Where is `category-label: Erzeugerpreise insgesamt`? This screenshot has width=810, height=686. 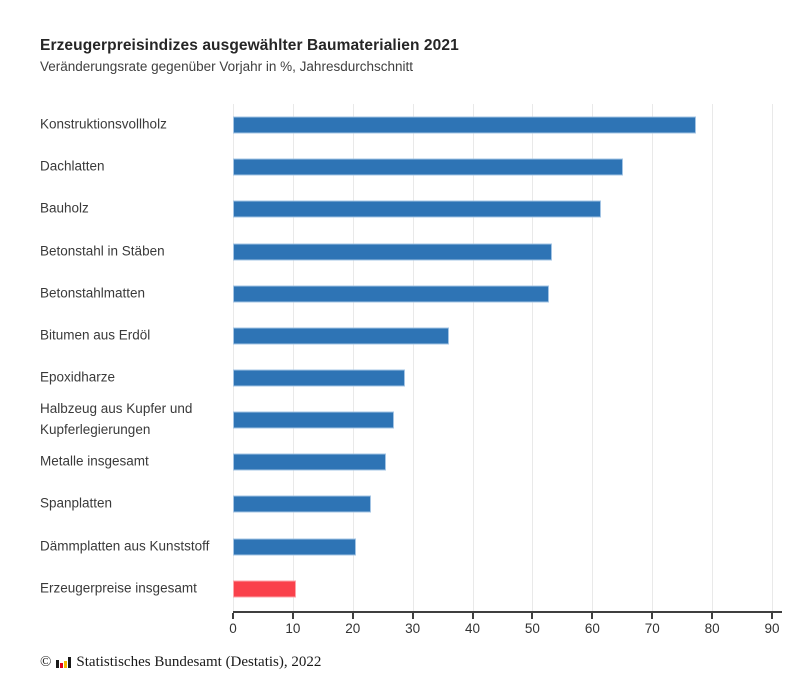
category-label: Erzeugerpreise insgesamt is located at coordinates (118, 588).